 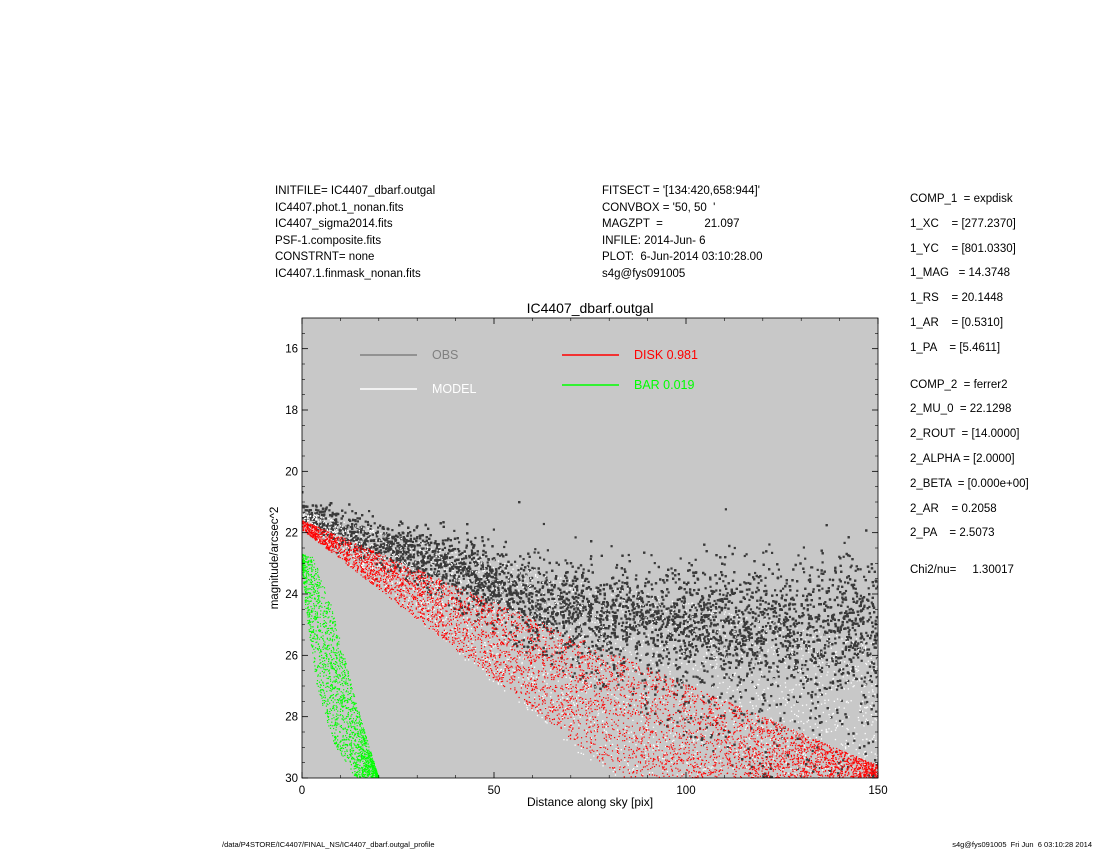 What do you see at coordinates (955, 347) in the screenshot?
I see `comp1-line: 1_PA = [5.4611]` at bounding box center [955, 347].